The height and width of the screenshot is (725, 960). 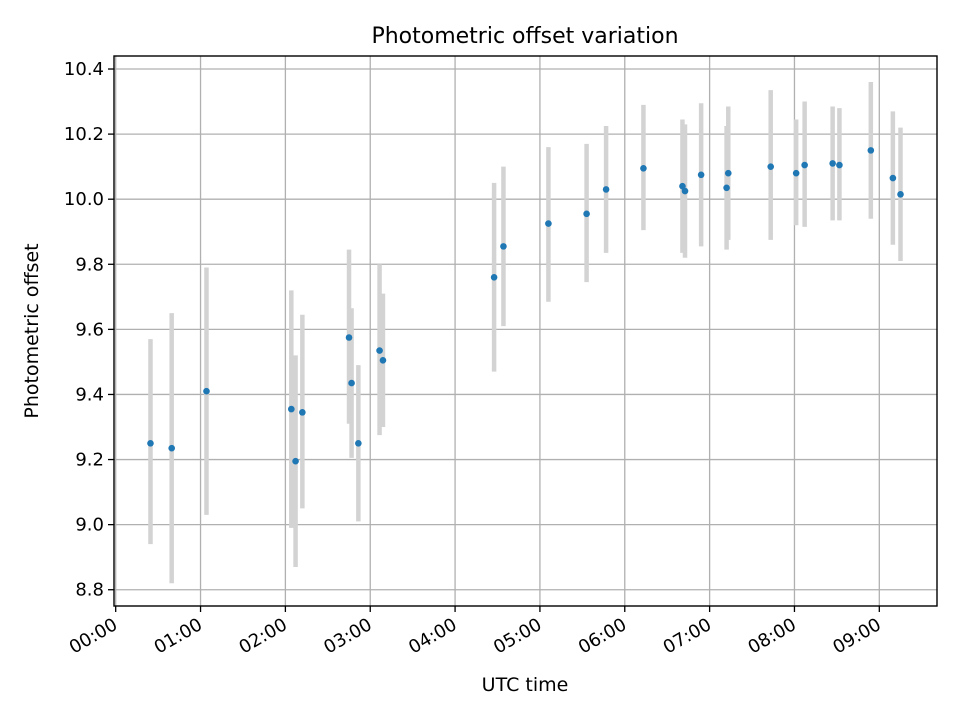 I want to click on y-tick-label: 10.4, so click(x=84, y=69).